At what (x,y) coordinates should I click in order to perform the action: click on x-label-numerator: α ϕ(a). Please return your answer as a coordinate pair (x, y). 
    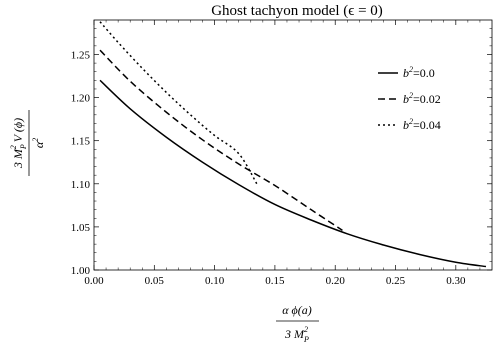
    Looking at the image, I should click on (297, 310).